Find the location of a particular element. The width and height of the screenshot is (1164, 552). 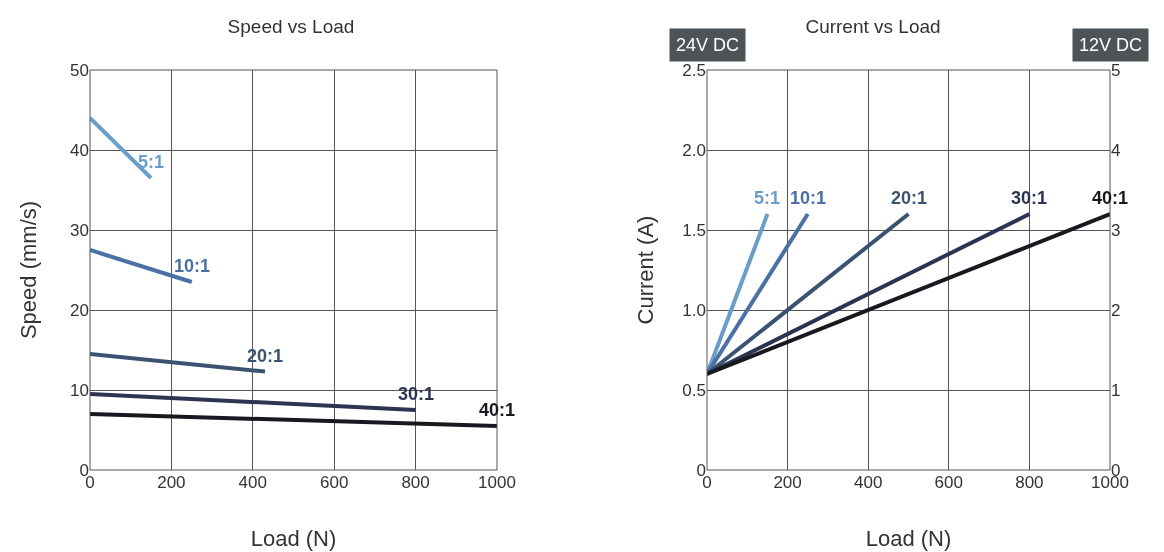

chart-title: Speed vs Load is located at coordinates (291, 27).